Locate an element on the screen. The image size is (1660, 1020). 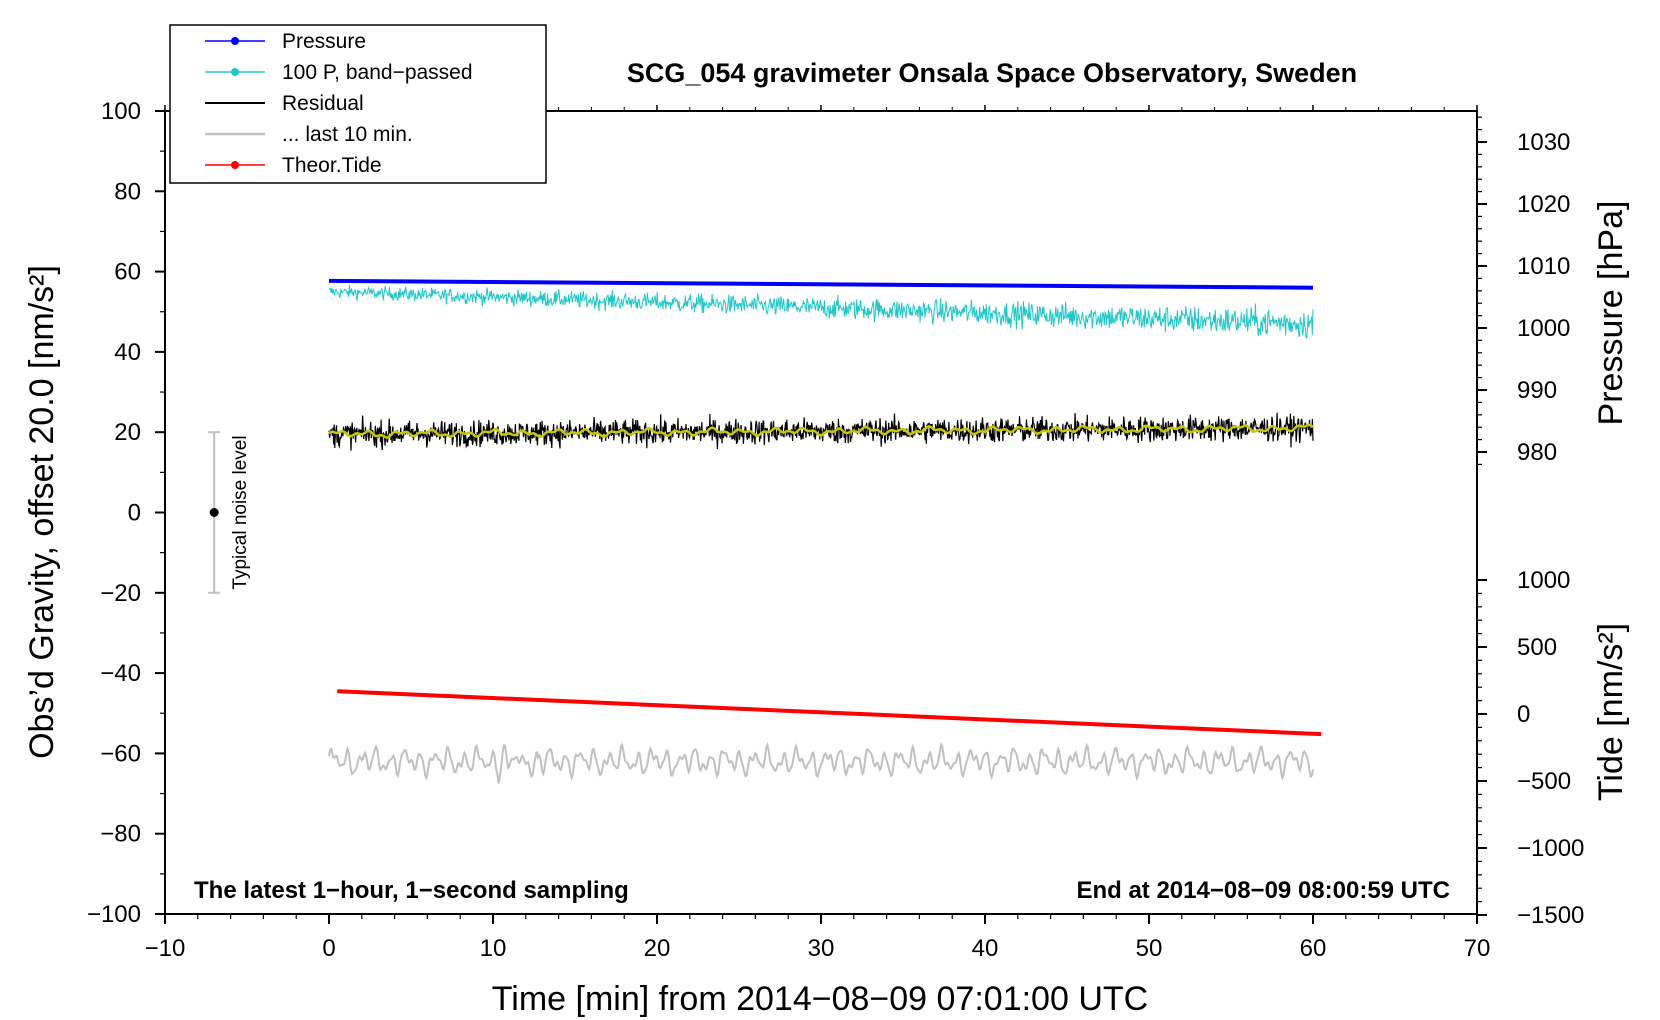
noise-bar-center is located at coordinates (214, 512).